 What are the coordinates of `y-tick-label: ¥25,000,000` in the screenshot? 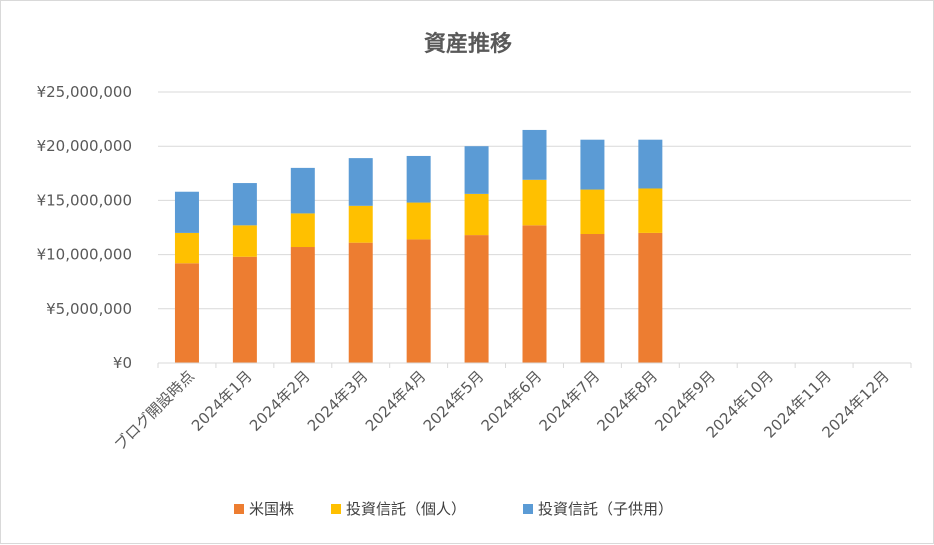 It's located at (84, 92).